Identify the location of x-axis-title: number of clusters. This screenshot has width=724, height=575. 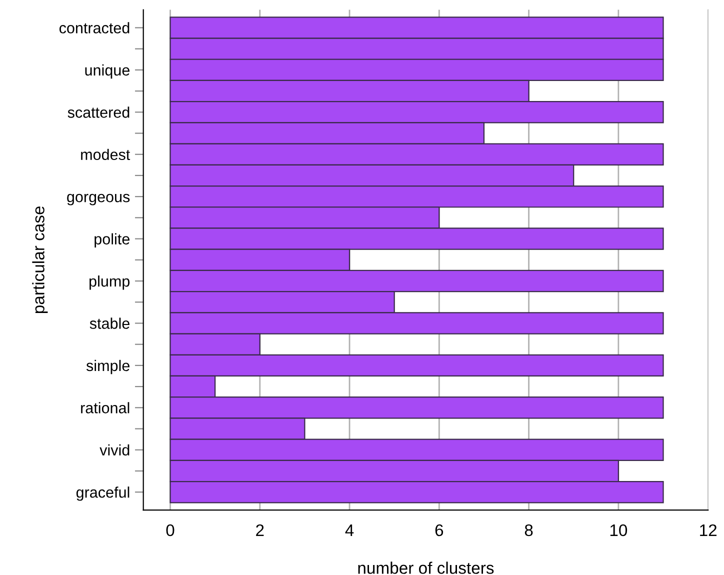
(426, 568).